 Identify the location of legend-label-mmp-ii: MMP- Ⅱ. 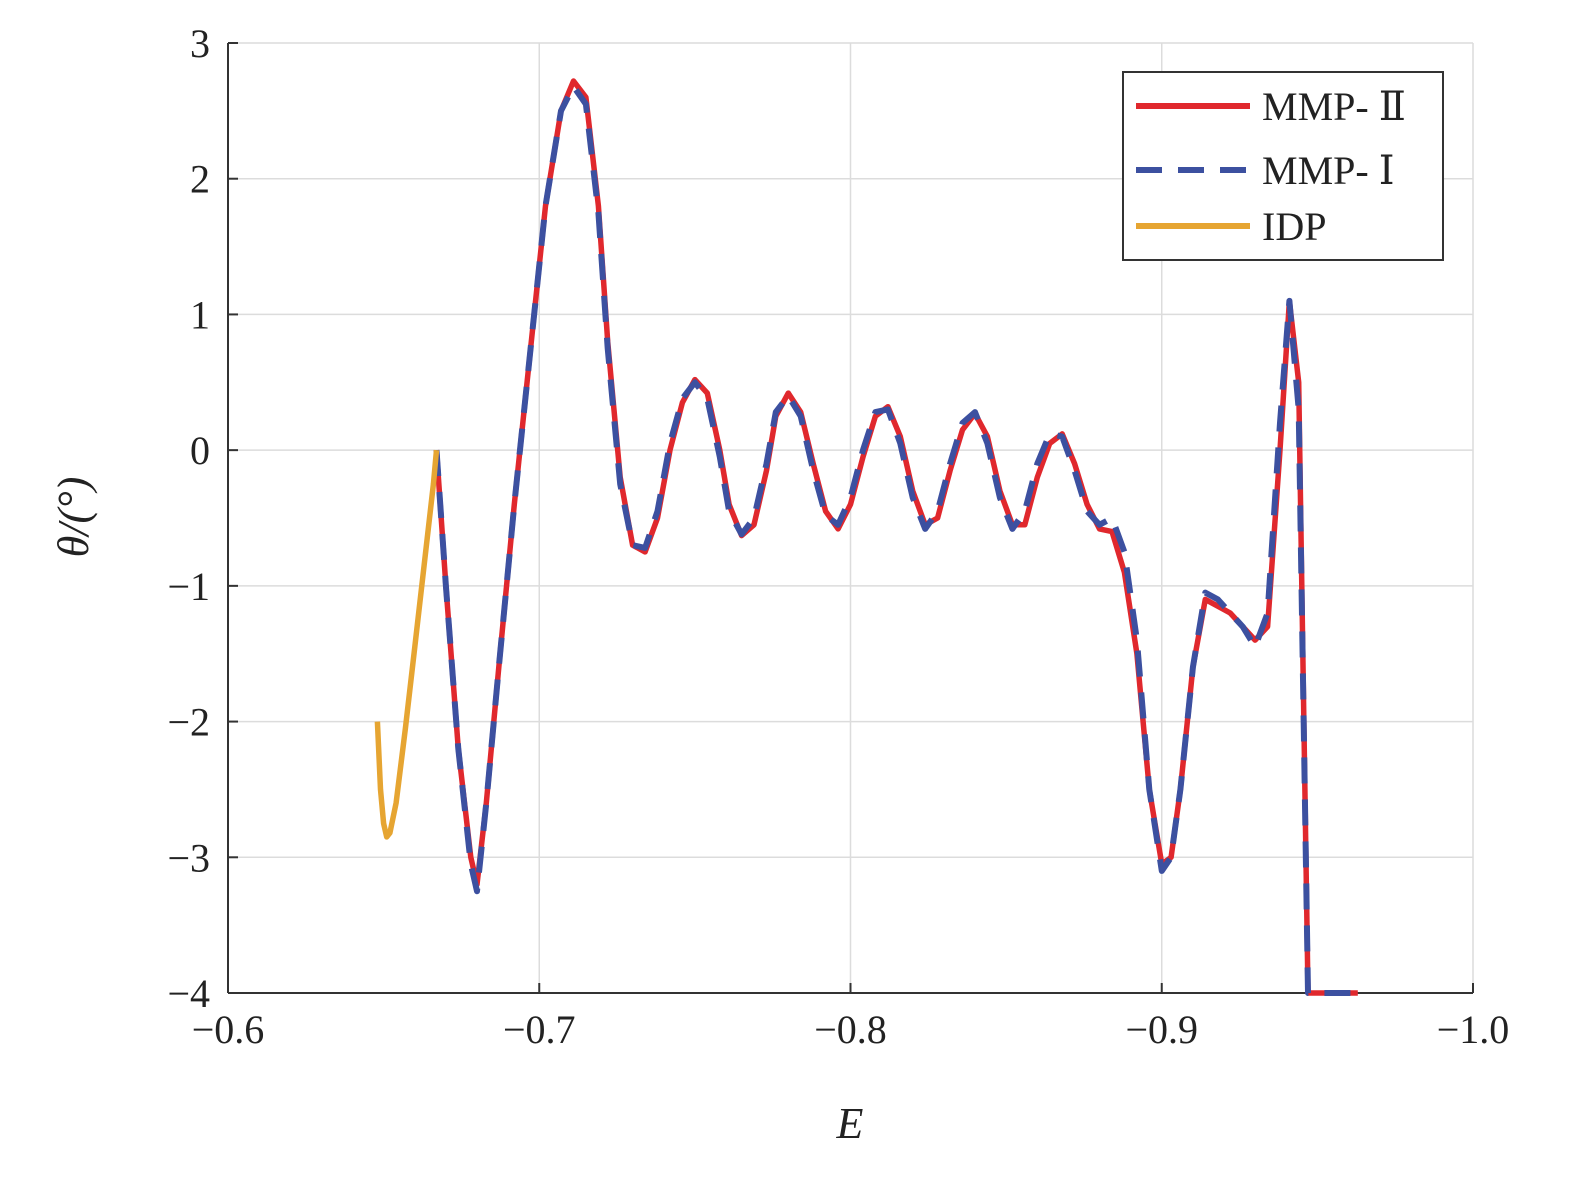
(1334, 106).